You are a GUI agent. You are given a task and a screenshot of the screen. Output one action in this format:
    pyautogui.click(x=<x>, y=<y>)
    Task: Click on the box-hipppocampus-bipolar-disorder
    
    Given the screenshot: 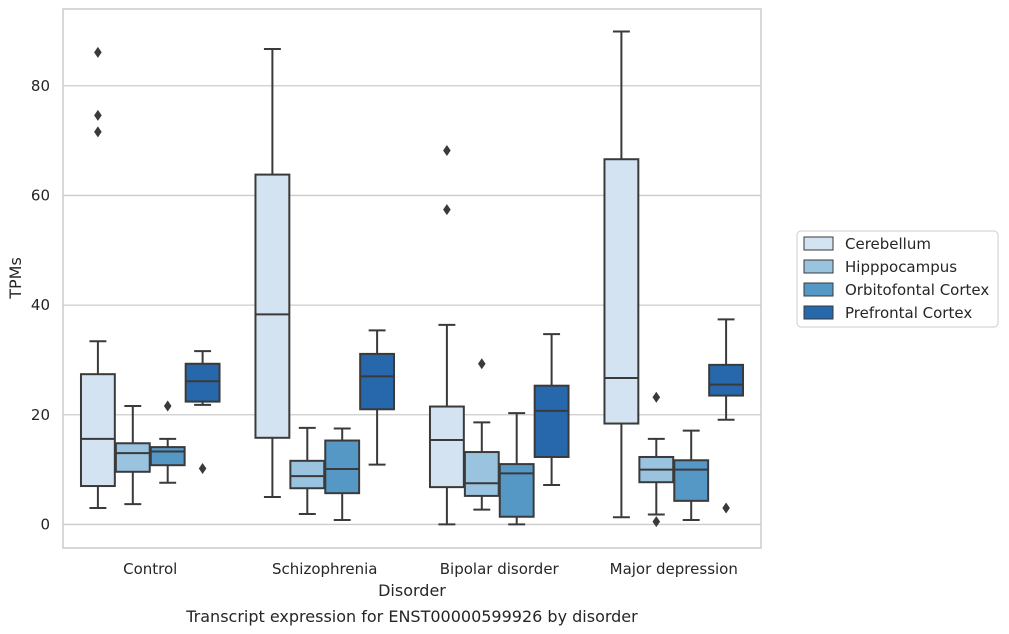 What is the action you would take?
    pyautogui.click(x=481, y=434)
    